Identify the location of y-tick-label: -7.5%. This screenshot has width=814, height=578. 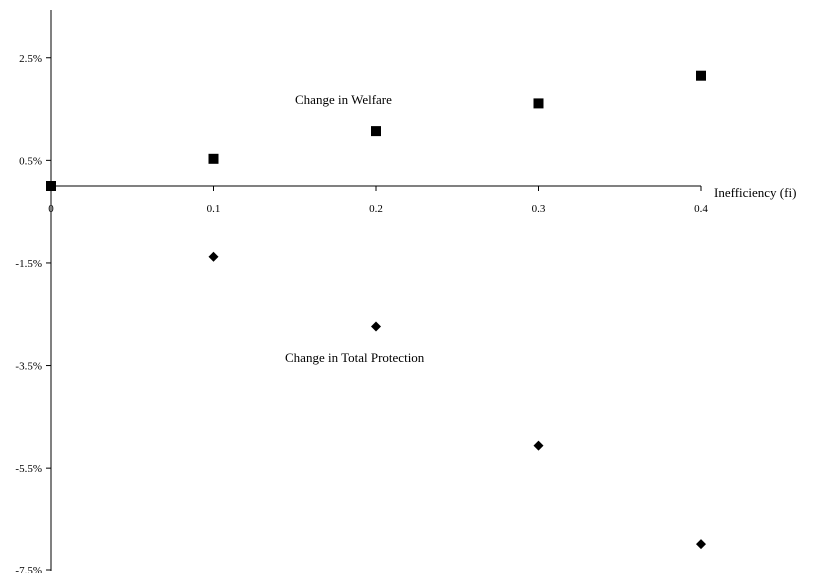
(28, 569).